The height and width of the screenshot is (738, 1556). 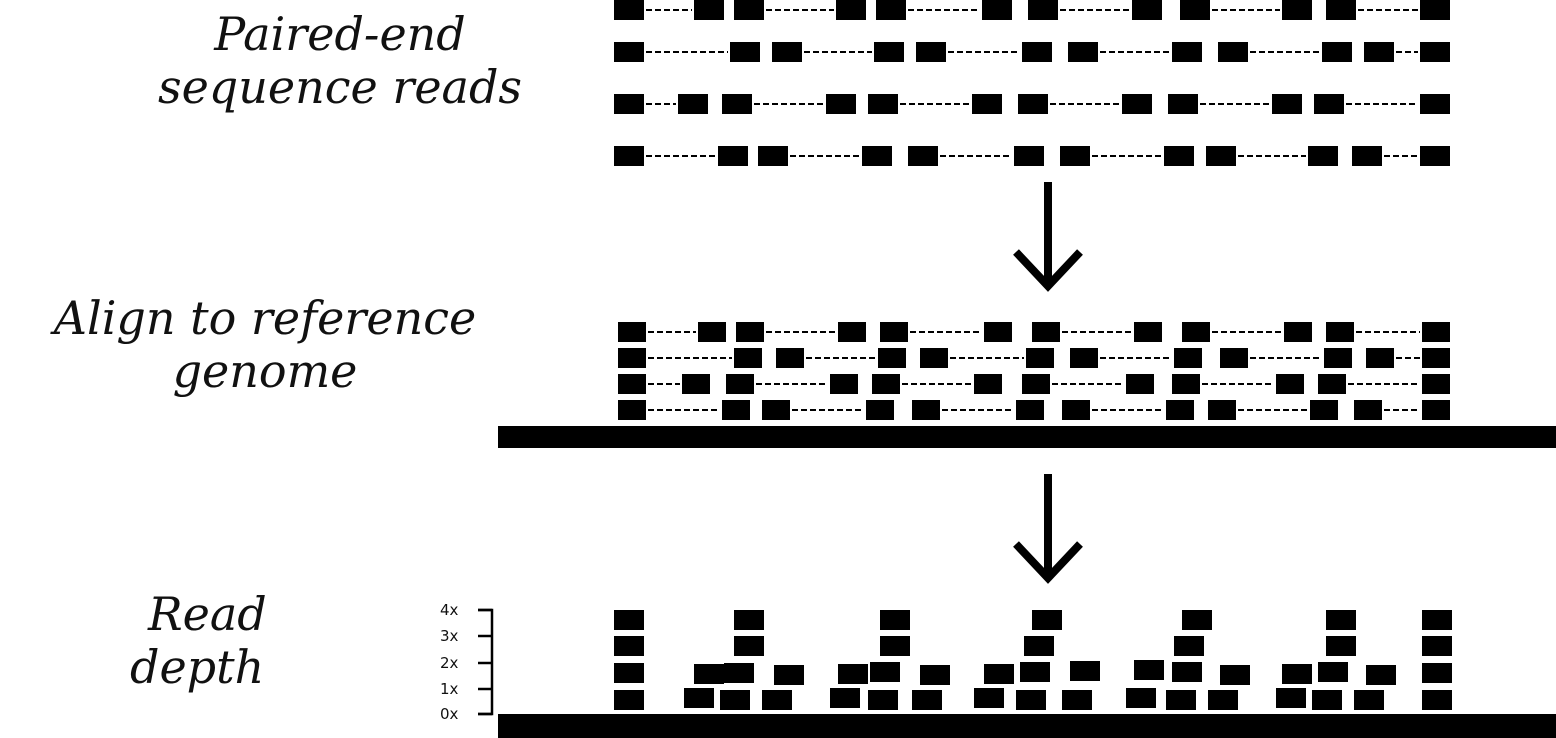 What do you see at coordinates (1032, 83) in the screenshot?
I see `paired-end-reads-group` at bounding box center [1032, 83].